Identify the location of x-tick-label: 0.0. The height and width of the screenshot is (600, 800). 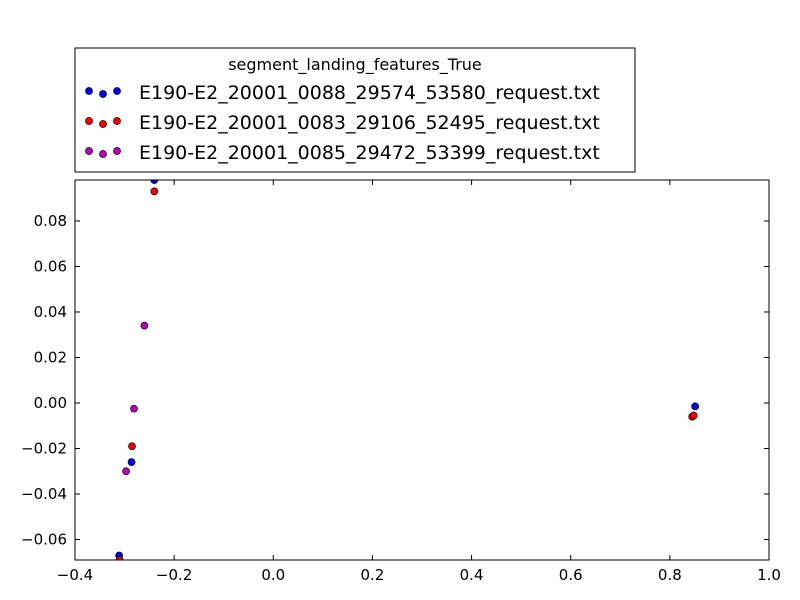
(273, 575).